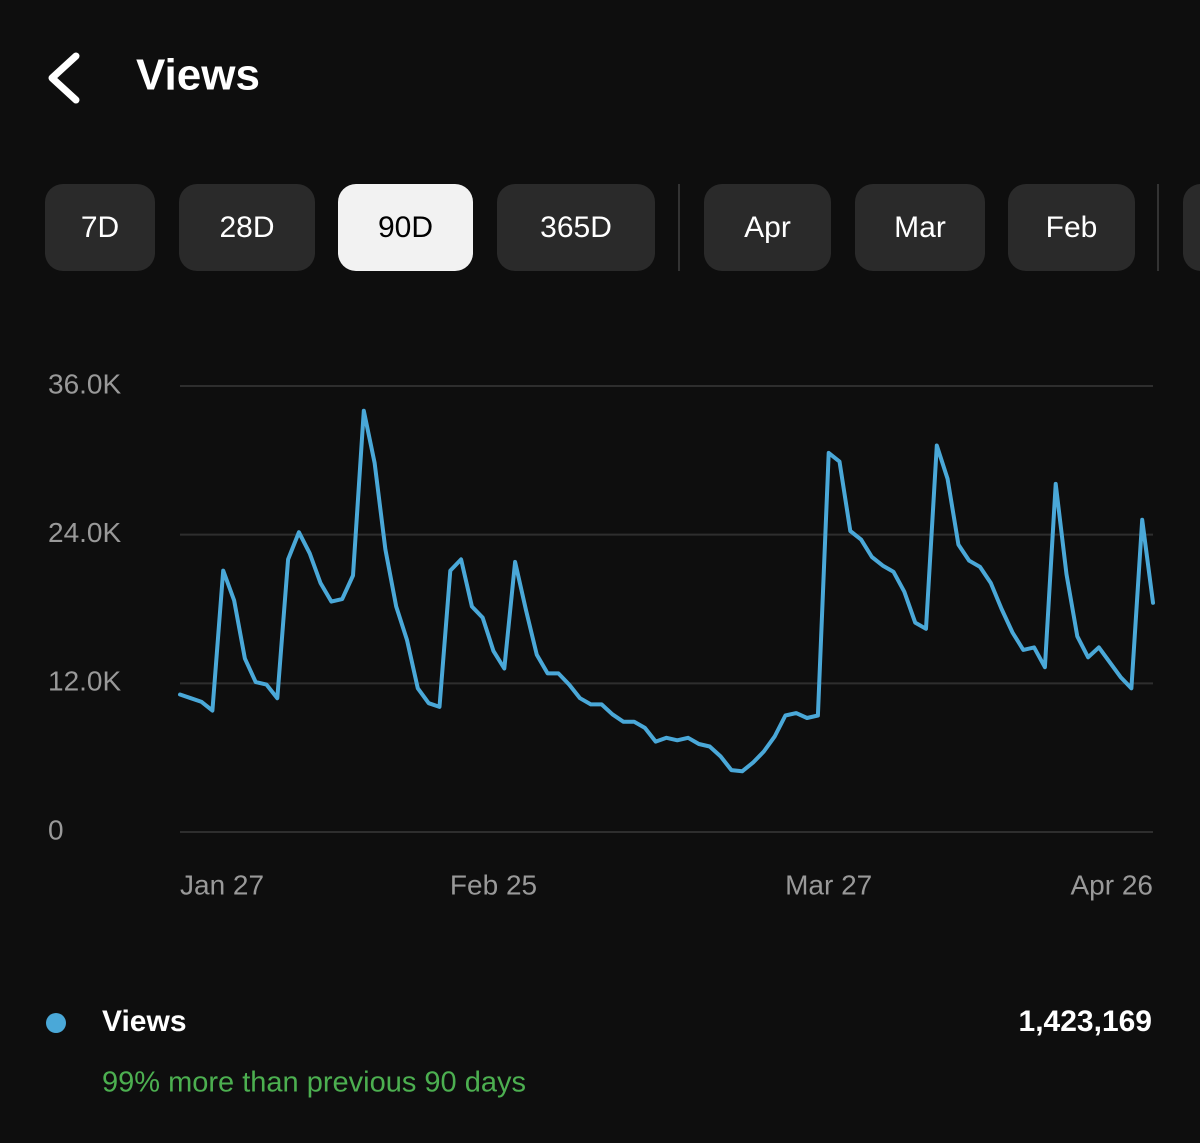  What do you see at coordinates (493, 884) in the screenshot?
I see `x-tick-label: Feb 25` at bounding box center [493, 884].